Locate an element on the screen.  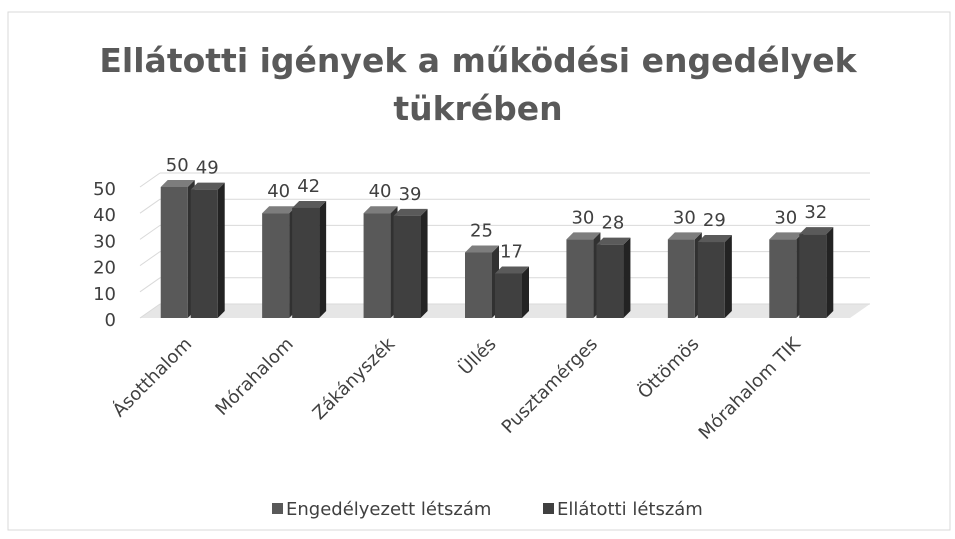
data-label: 17 is located at coordinates (511, 251).